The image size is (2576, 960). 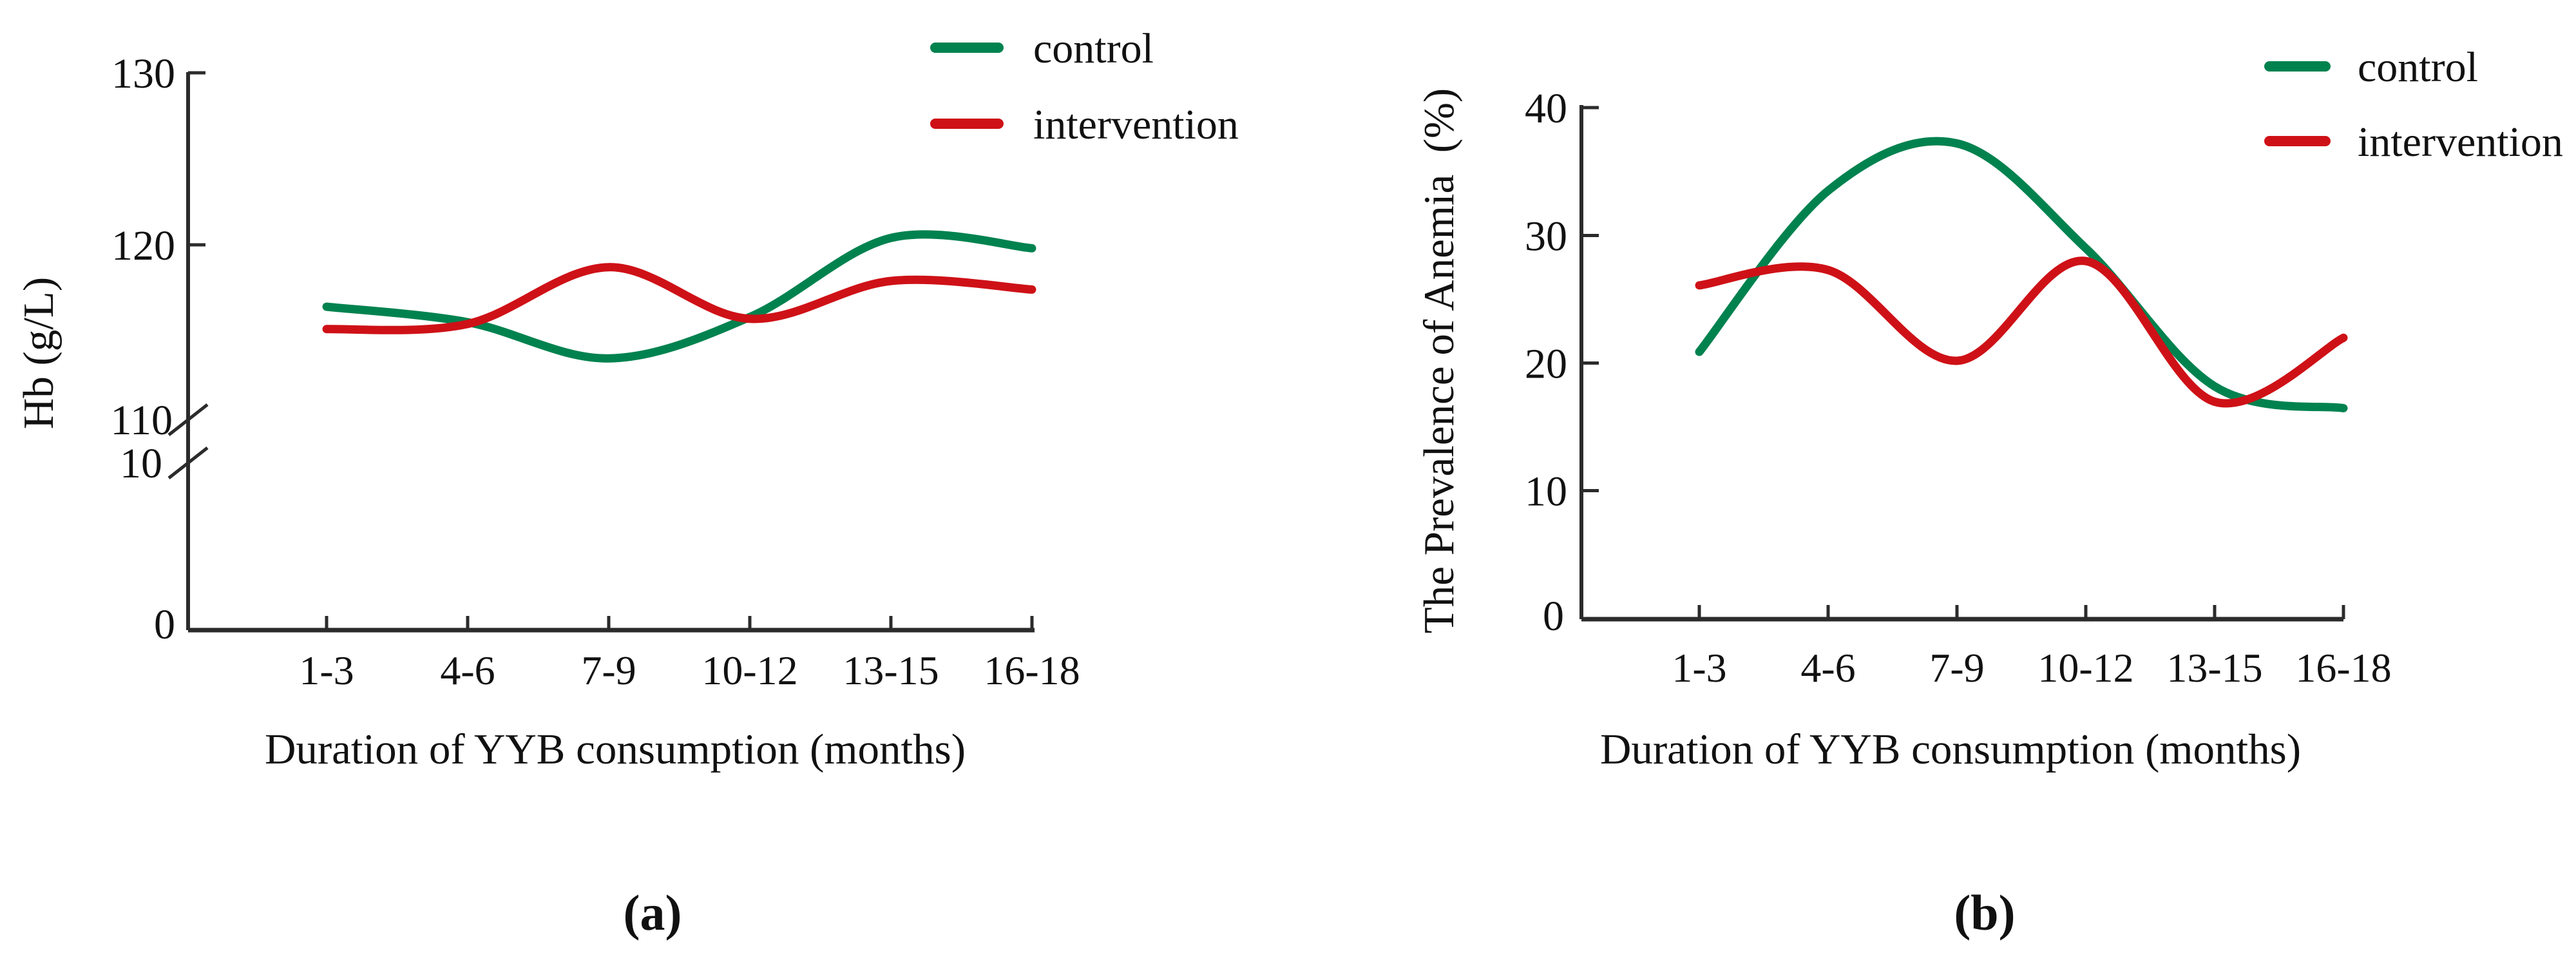 What do you see at coordinates (1546, 364) in the screenshot?
I see `y-tick-label: 20` at bounding box center [1546, 364].